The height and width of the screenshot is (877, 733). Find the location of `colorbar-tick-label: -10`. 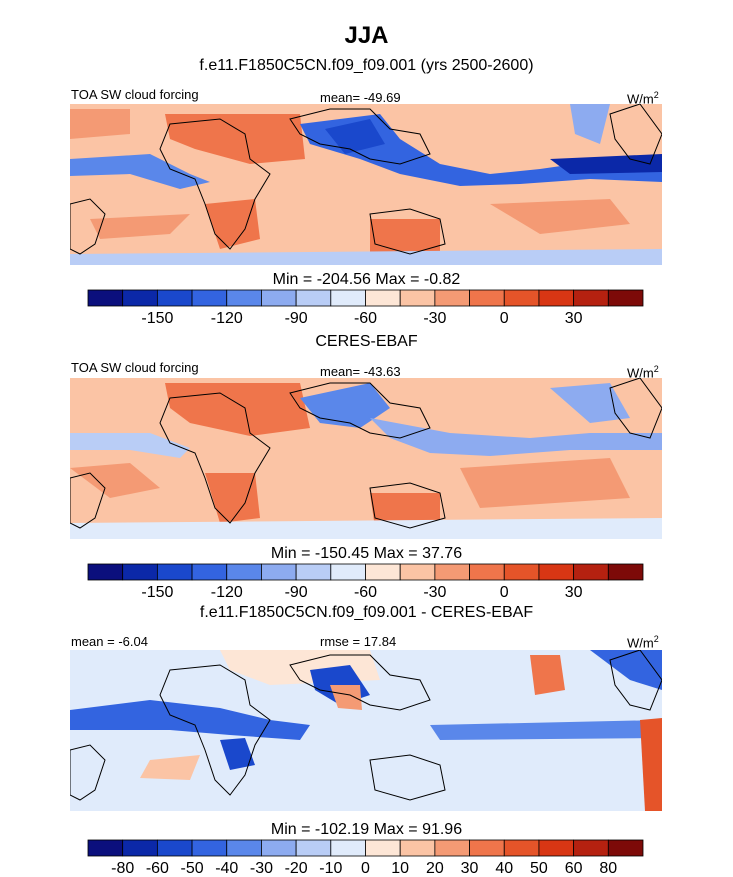

colorbar-tick-label: -10 is located at coordinates (330, 868).